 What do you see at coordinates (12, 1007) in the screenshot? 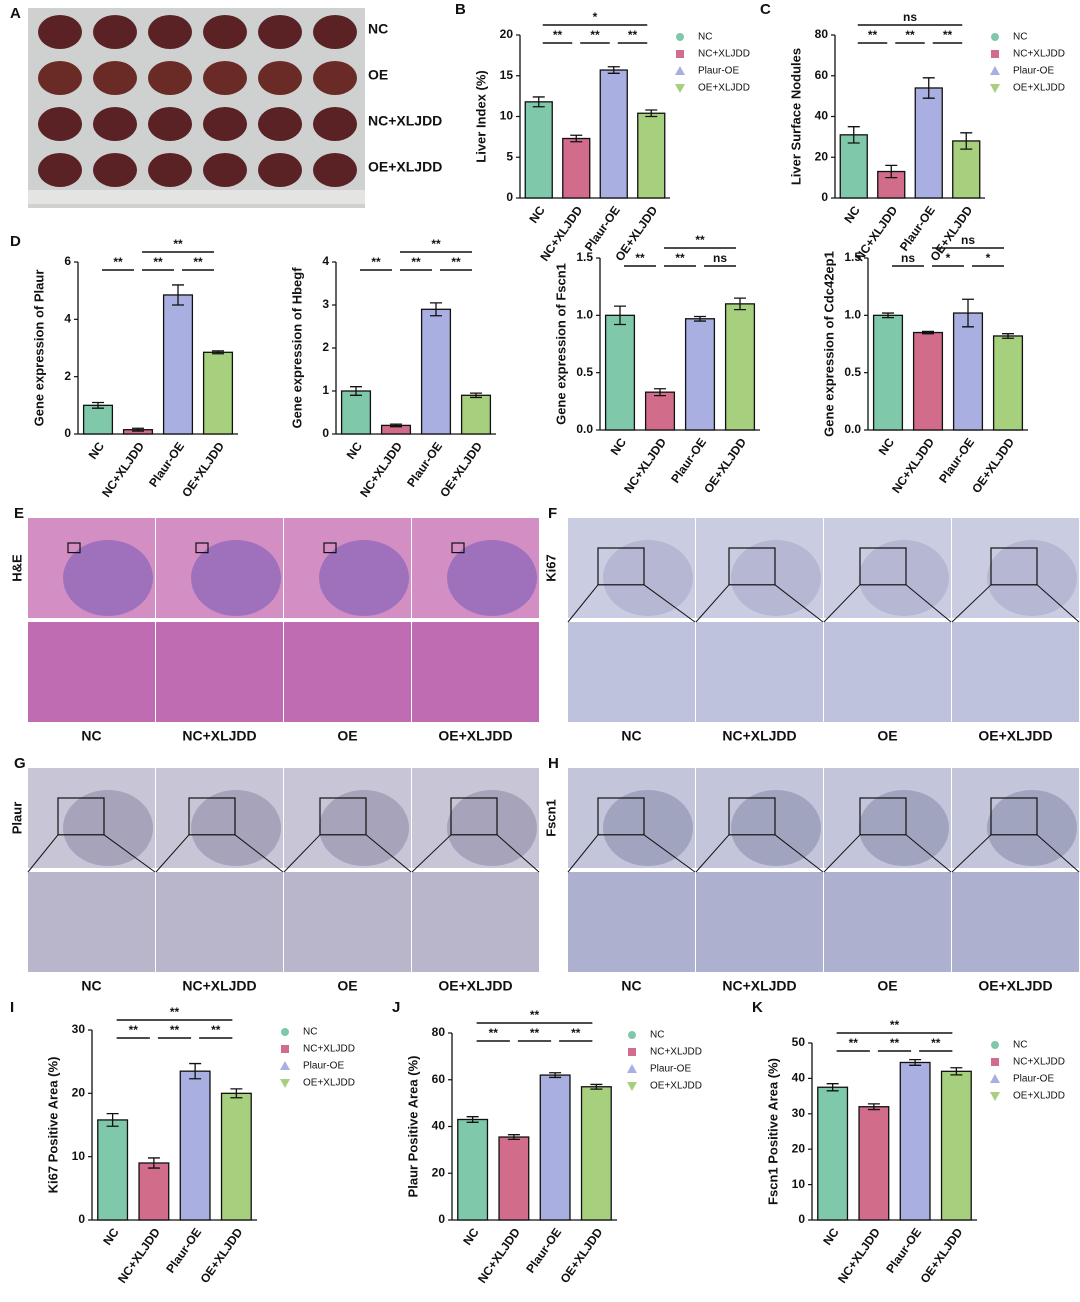
I see `panel-letter: I` at bounding box center [12, 1007].